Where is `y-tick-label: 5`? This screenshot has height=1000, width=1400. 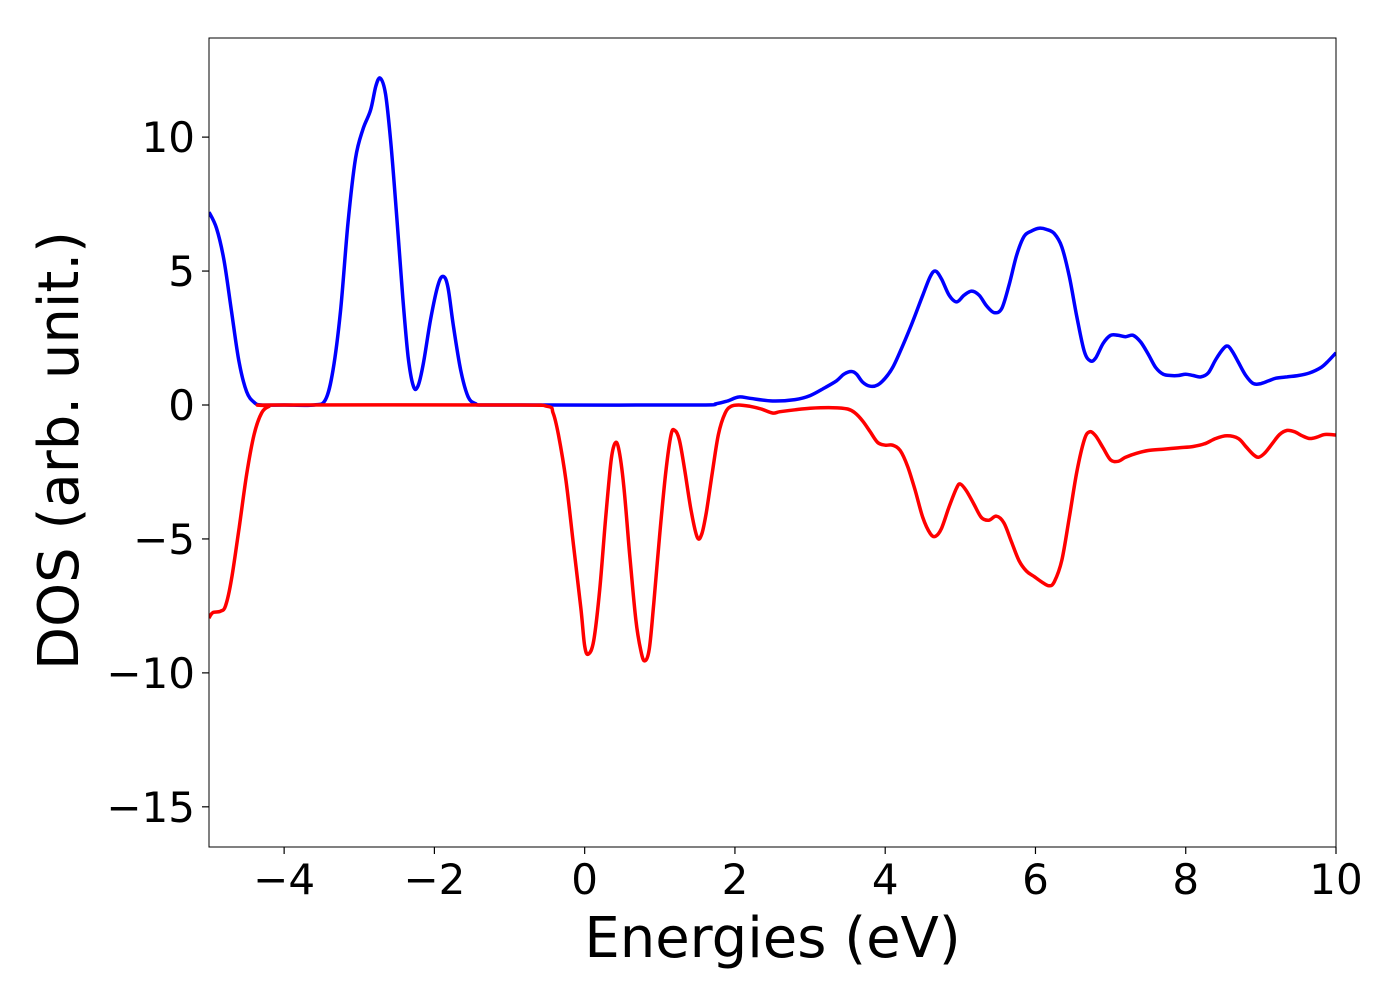
y-tick-label: 5 is located at coordinates (181, 271).